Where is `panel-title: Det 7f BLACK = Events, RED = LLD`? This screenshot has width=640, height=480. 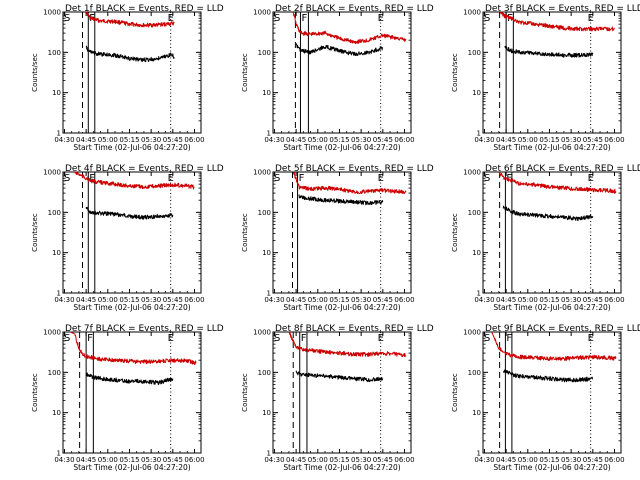
panel-title: Det 7f BLACK = Events, RED = LLD is located at coordinates (144, 329).